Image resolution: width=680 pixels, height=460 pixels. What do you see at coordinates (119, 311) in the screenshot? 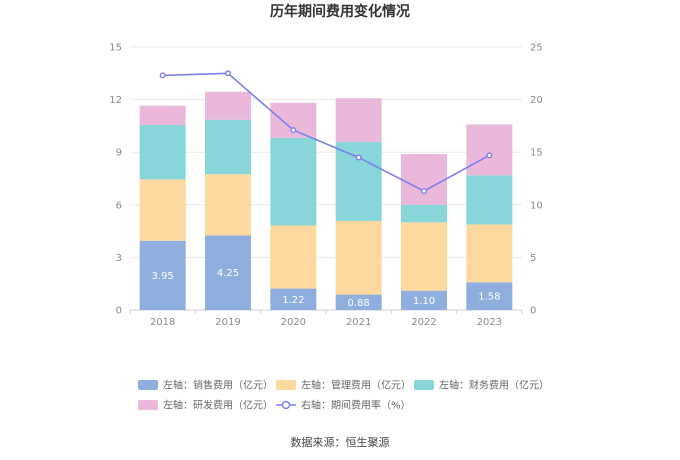
I see `left-tick-label: 0` at bounding box center [119, 311].